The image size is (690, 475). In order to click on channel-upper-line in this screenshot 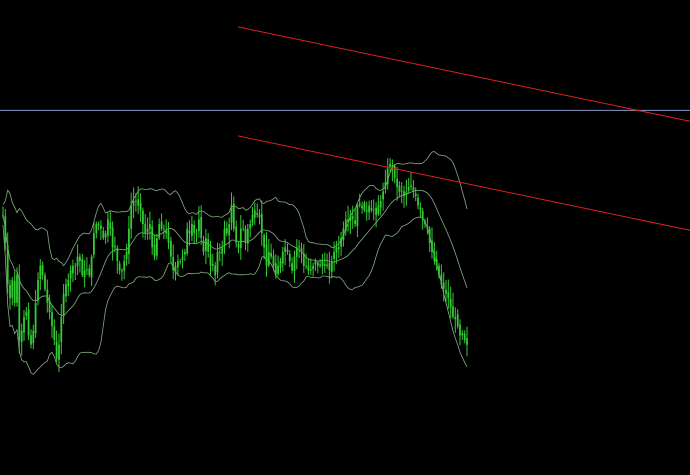, I will do `click(463, 74)`.